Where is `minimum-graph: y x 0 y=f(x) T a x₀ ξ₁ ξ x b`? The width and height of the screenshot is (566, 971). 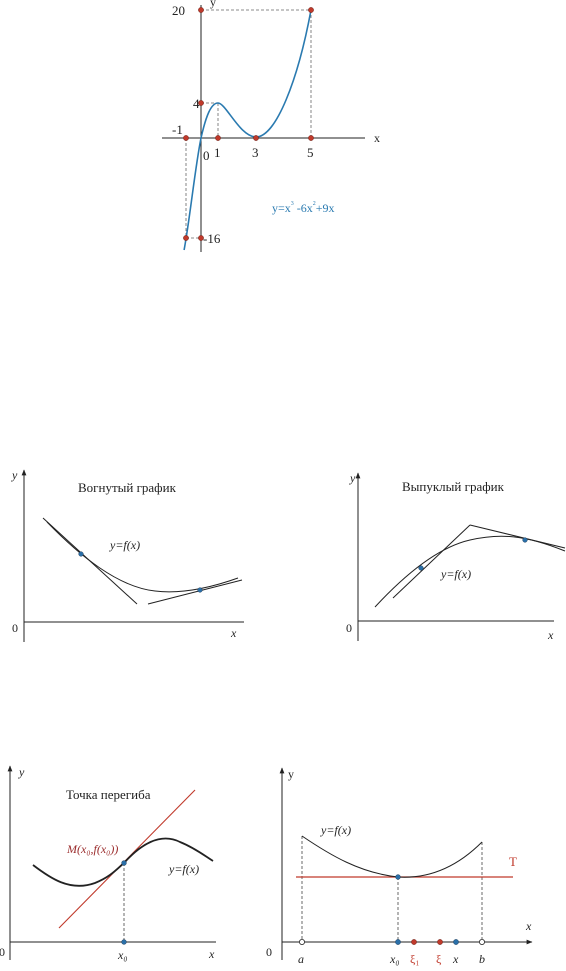 minimum-graph: y x 0 y=f(x) T a x₀ ξ₁ ξ x b is located at coordinates (399, 866).